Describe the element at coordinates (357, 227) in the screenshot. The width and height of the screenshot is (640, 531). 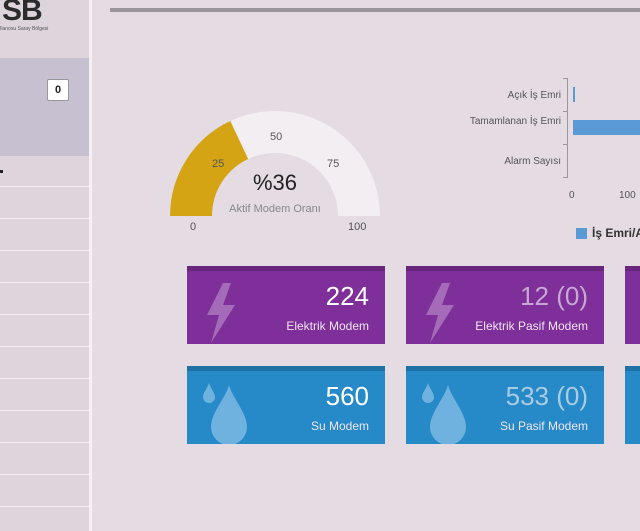
I see `gauge-tick-label: 100` at that location.